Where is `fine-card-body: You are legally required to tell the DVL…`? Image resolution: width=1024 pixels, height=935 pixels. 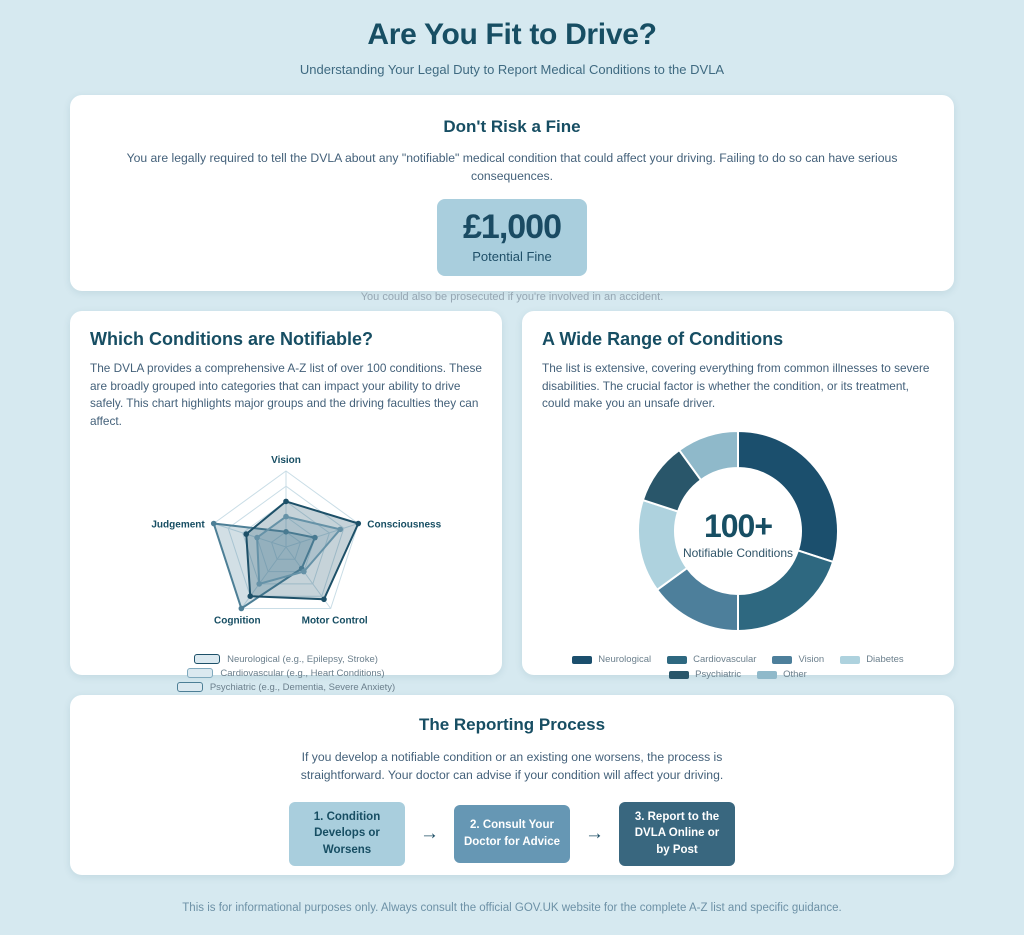 fine-card-body: You are legally required to tell the DVL… is located at coordinates (512, 167).